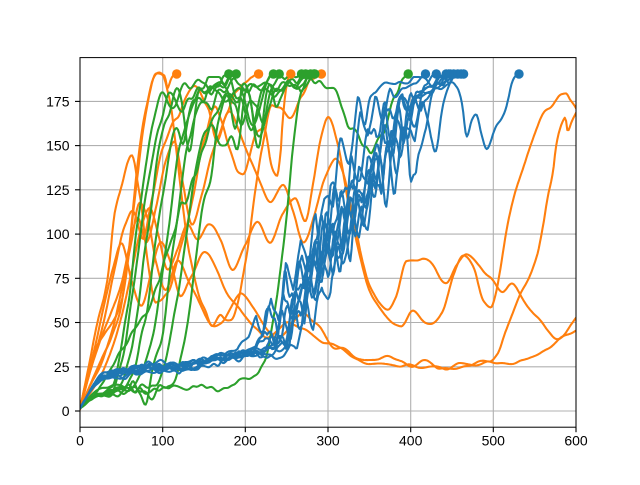  What do you see at coordinates (328, 441) in the screenshot?
I see `svg-text: 300` at bounding box center [328, 441].